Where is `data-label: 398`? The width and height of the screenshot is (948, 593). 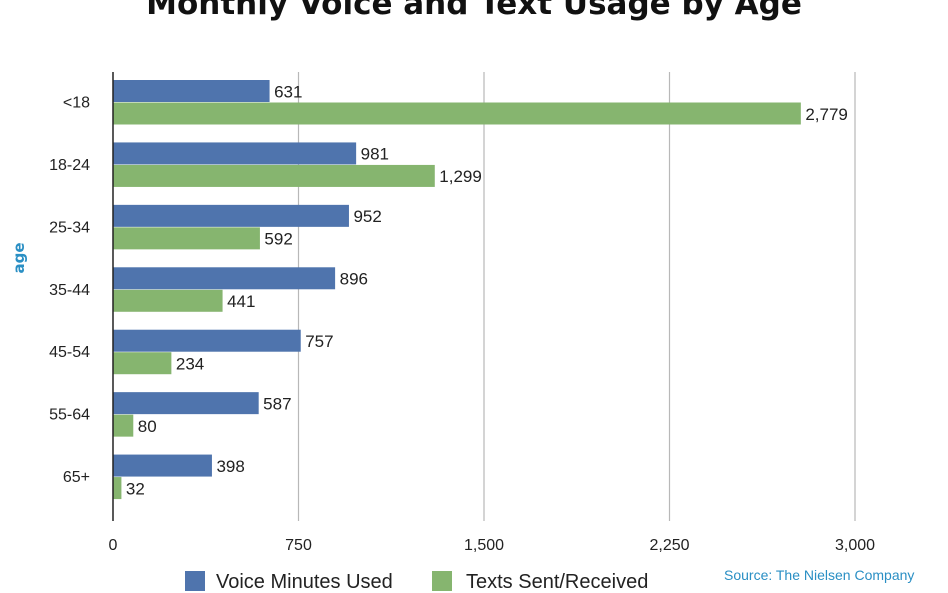 data-label: 398 is located at coordinates (230, 466).